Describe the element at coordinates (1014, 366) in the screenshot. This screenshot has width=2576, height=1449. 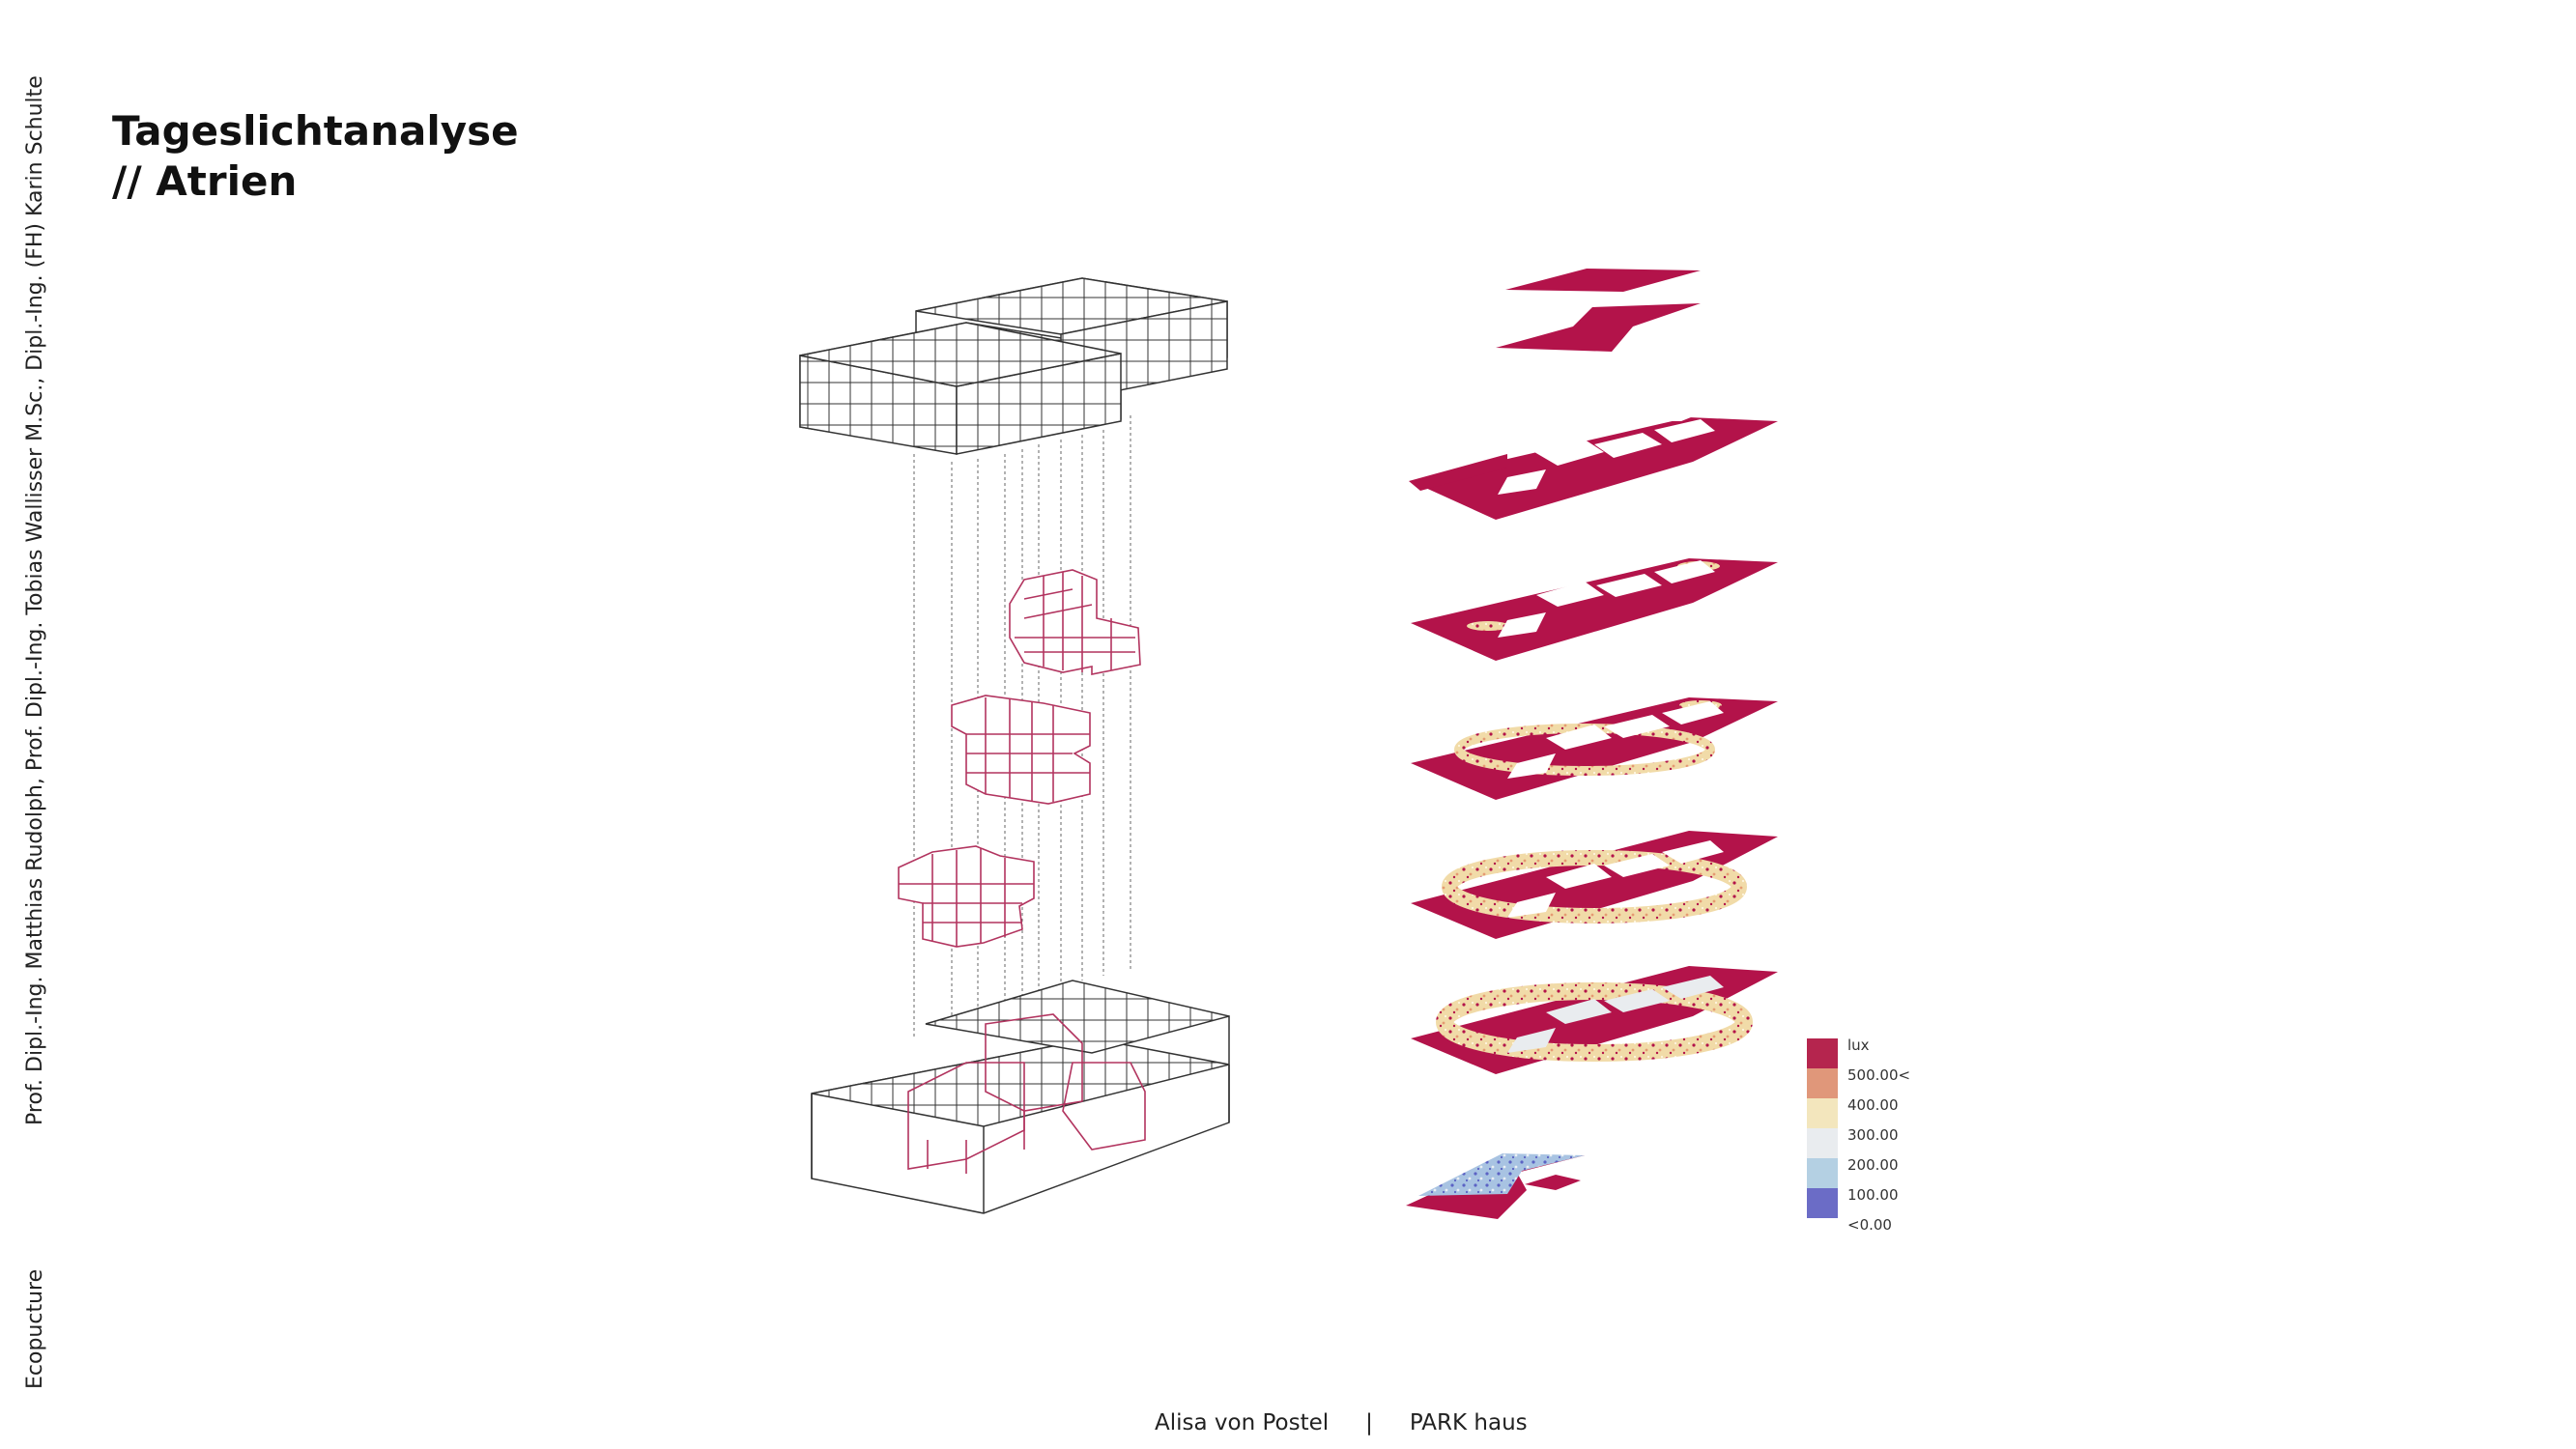
I see `top-block` at that location.